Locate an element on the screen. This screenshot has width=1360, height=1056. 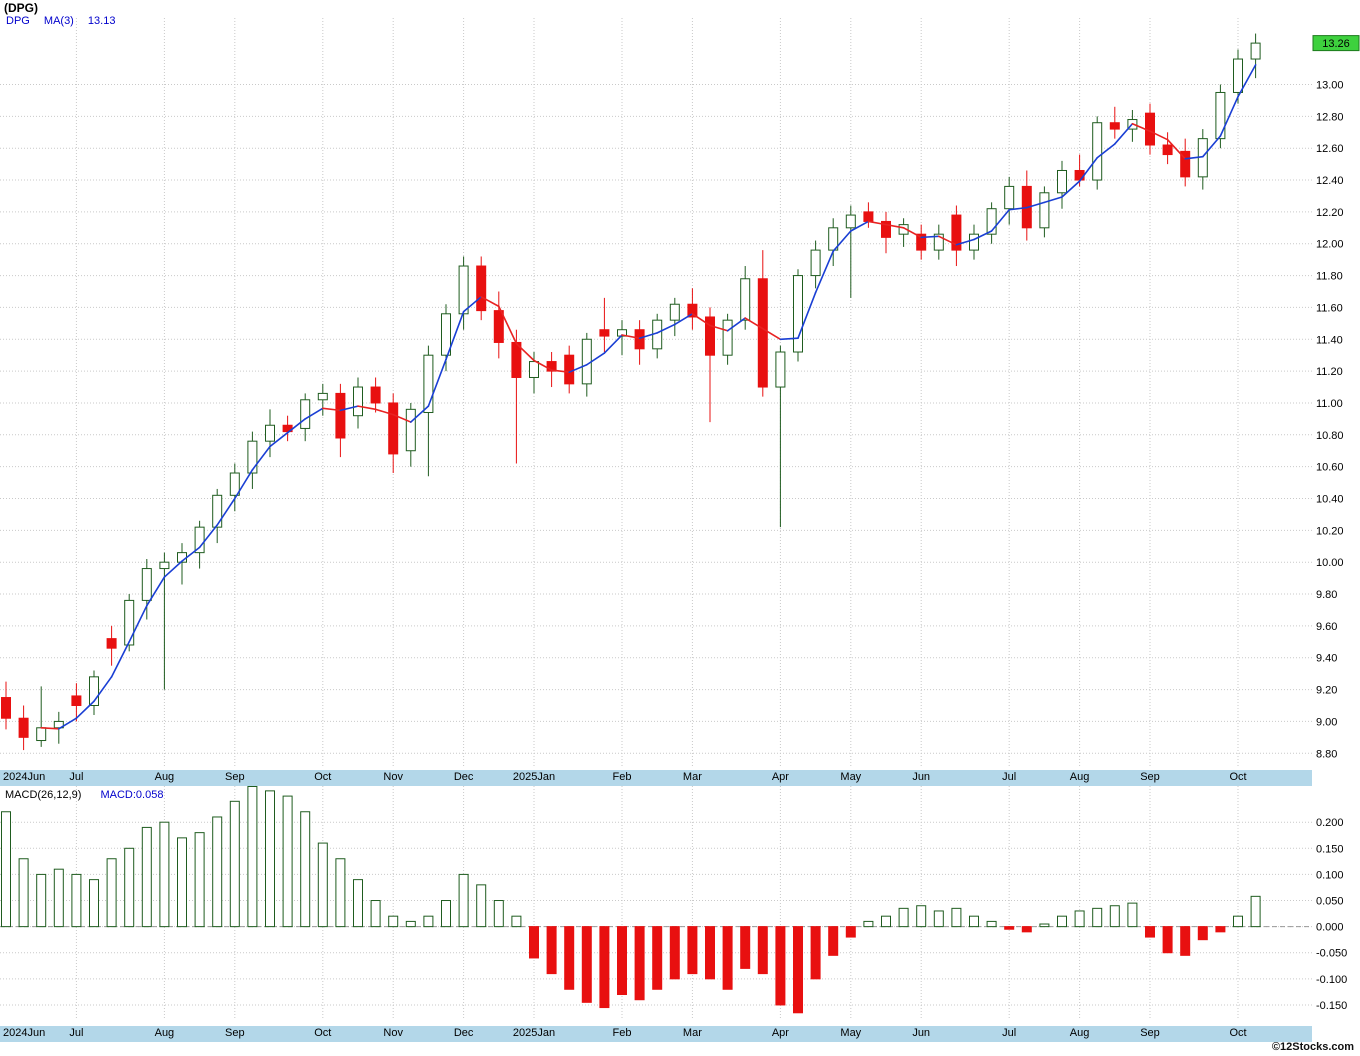
price-tick-label: 11.60 is located at coordinates (1329, 308).